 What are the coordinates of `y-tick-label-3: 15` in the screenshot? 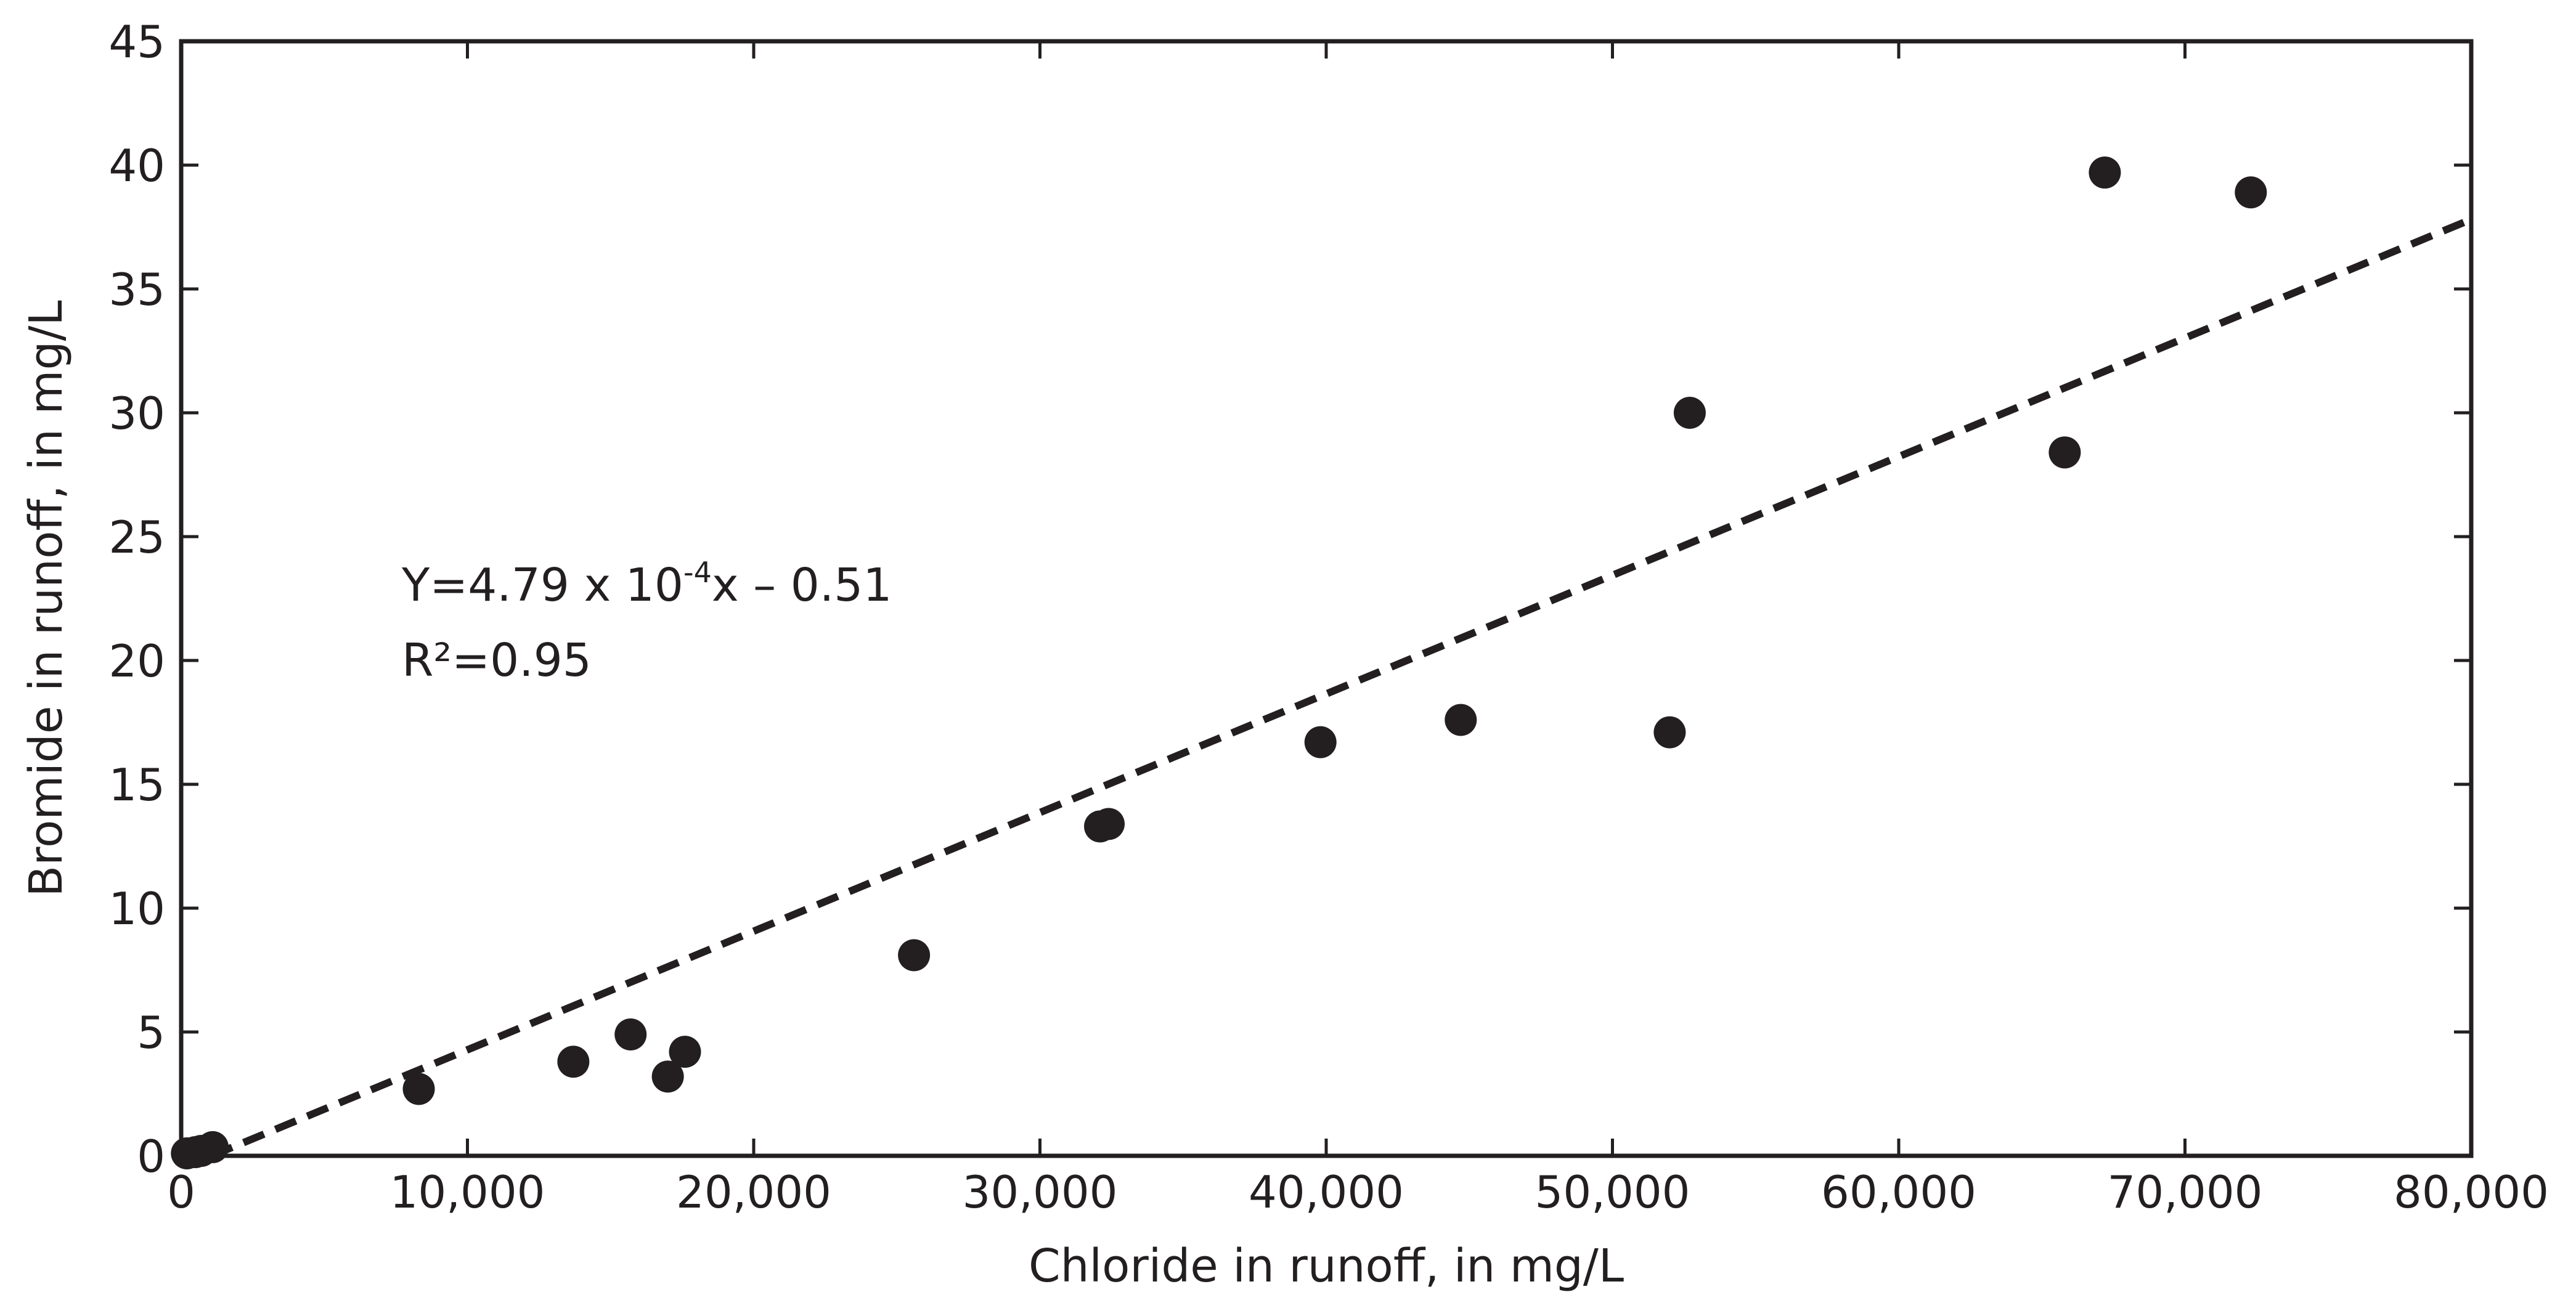 It's located at (136, 785).